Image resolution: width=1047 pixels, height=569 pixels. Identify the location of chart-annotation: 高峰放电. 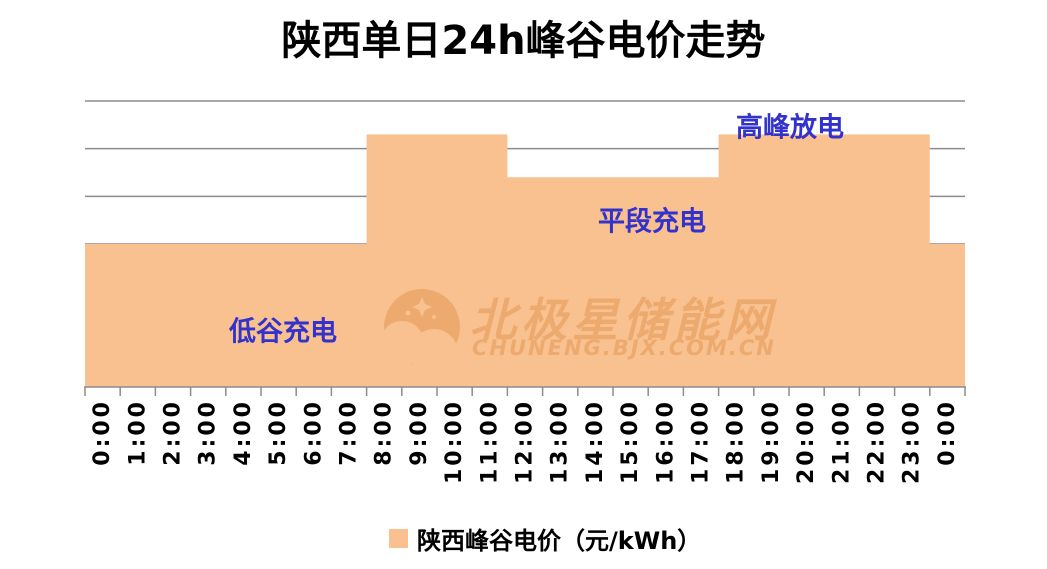
(790, 128).